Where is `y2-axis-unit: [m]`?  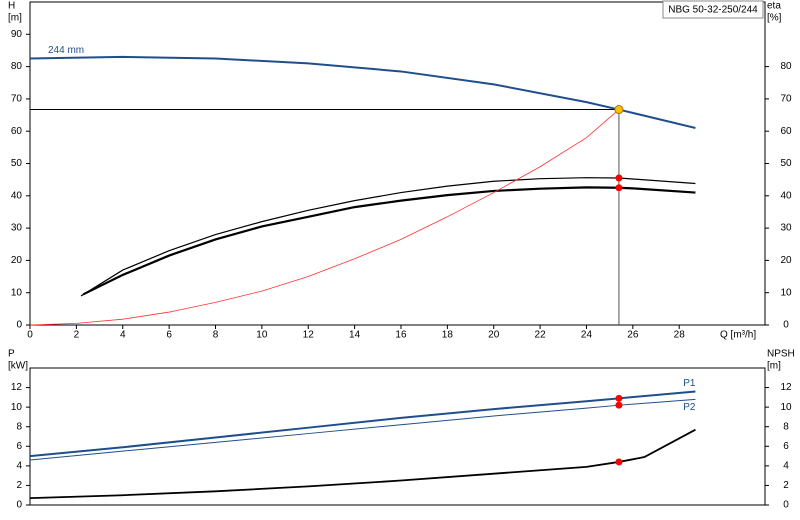
y2-axis-unit: [m] is located at coordinates (774, 366).